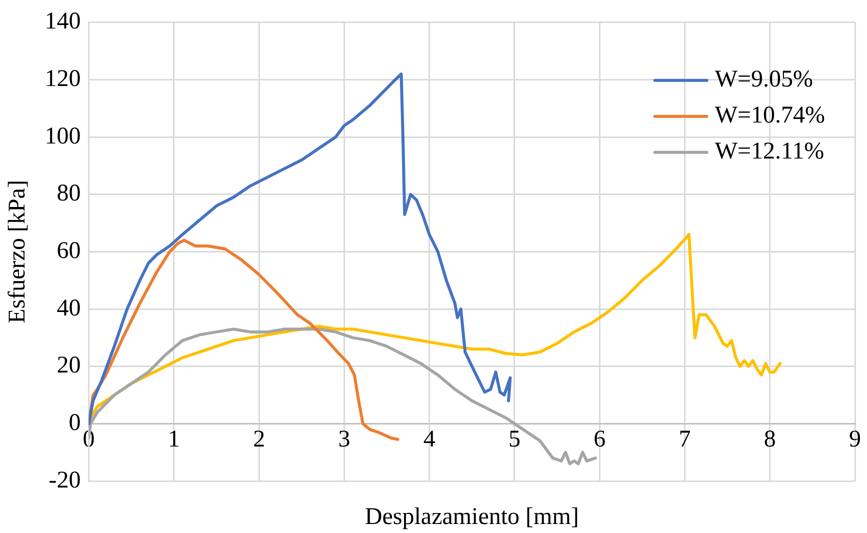 Image resolution: width=867 pixels, height=533 pixels. Describe the element at coordinates (769, 151) in the screenshot. I see `legend-label: W=12.11%` at that location.